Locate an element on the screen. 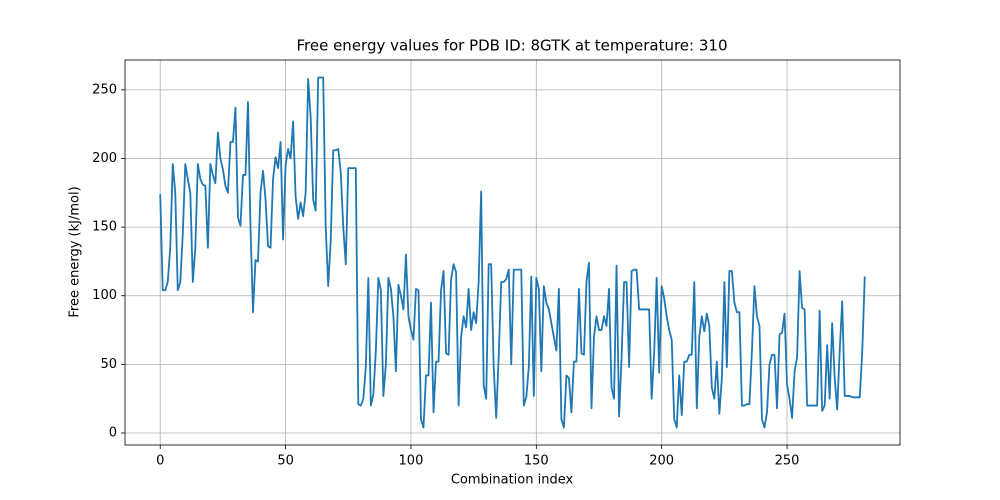 Image resolution: width=1000 pixels, height=500 pixels. y-tick-label: 150 is located at coordinates (104, 227).